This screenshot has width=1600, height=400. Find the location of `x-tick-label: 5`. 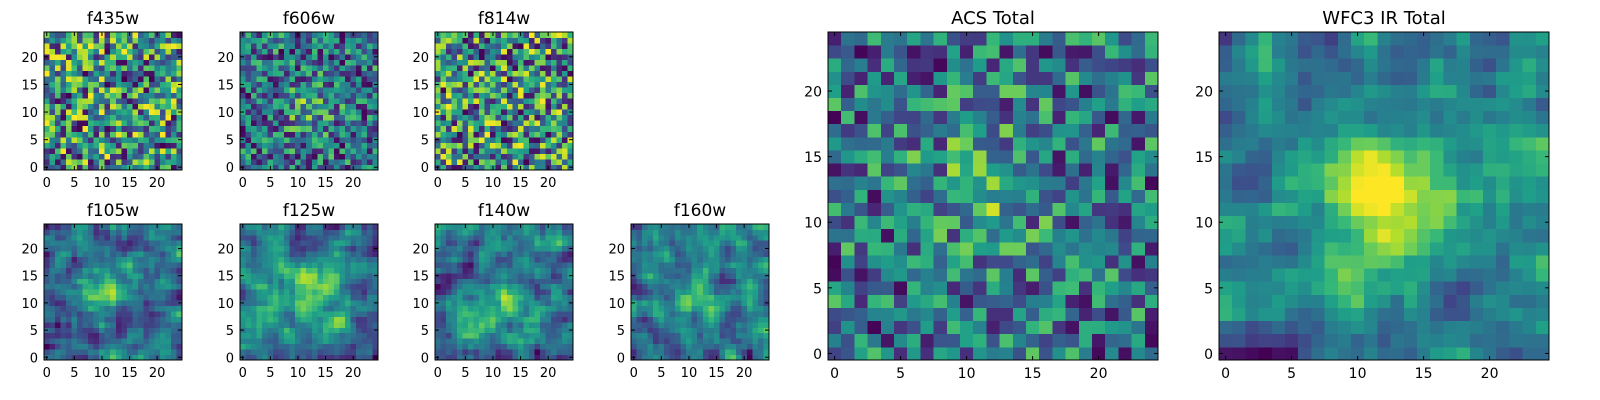

x-tick-label: 5 is located at coordinates (270, 183).